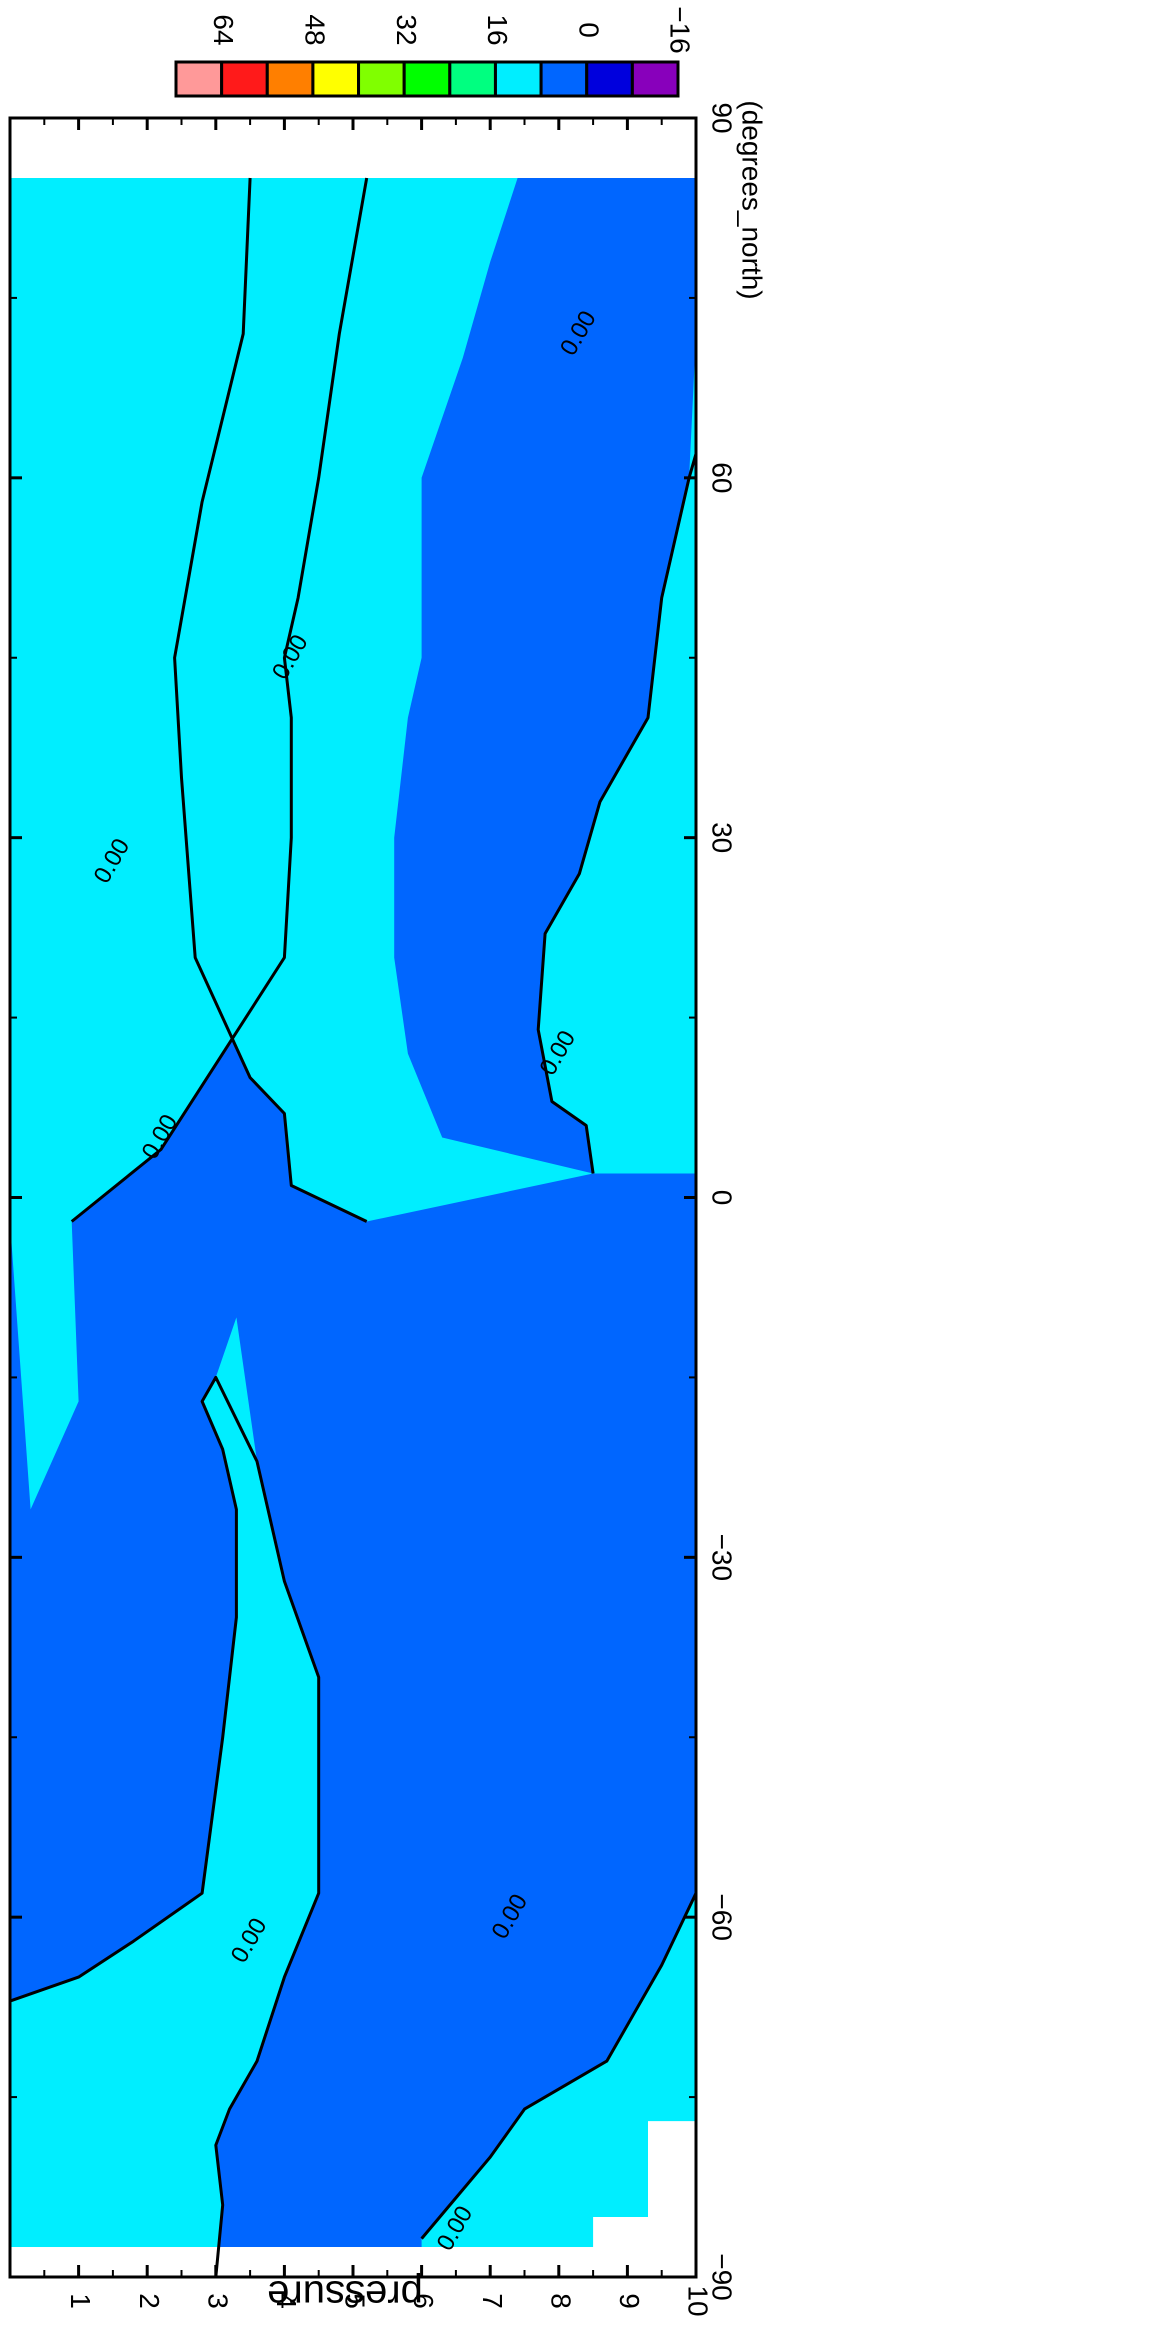  What do you see at coordinates (722, 117) in the screenshot?
I see `lat-tick-label: 90` at bounding box center [722, 117].